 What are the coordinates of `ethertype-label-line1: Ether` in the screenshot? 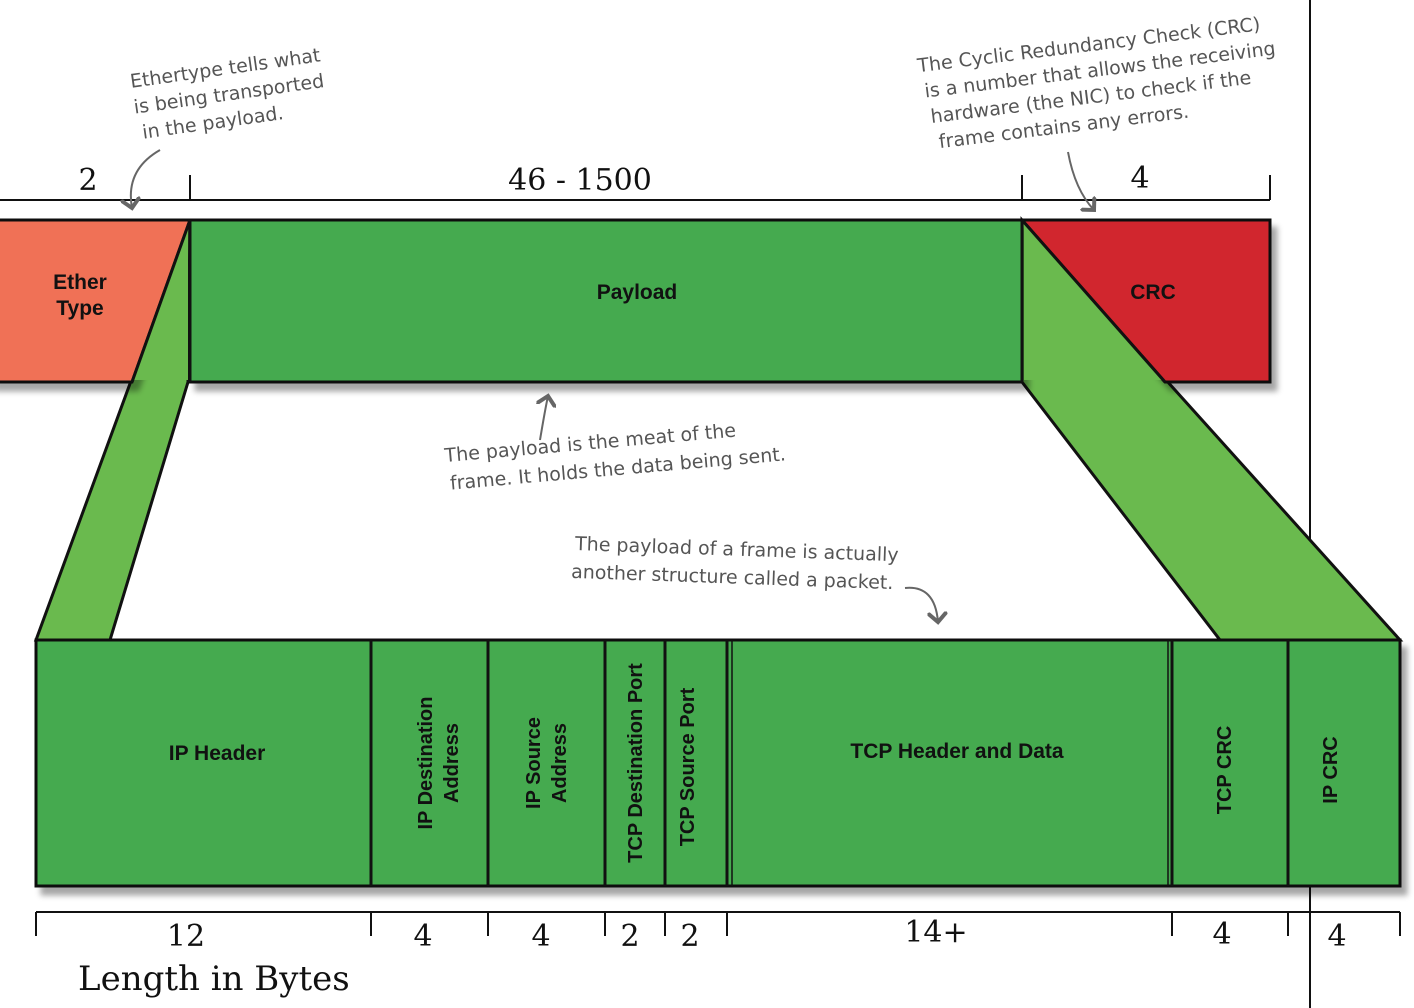 It's located at (80, 282).